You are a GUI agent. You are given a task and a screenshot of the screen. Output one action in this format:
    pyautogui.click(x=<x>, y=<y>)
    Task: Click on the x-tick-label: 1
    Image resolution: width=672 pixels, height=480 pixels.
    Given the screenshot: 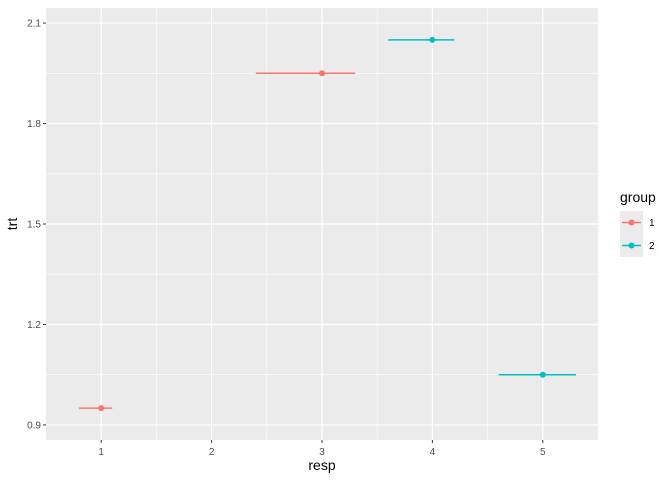 What is the action you would take?
    pyautogui.click(x=101, y=452)
    